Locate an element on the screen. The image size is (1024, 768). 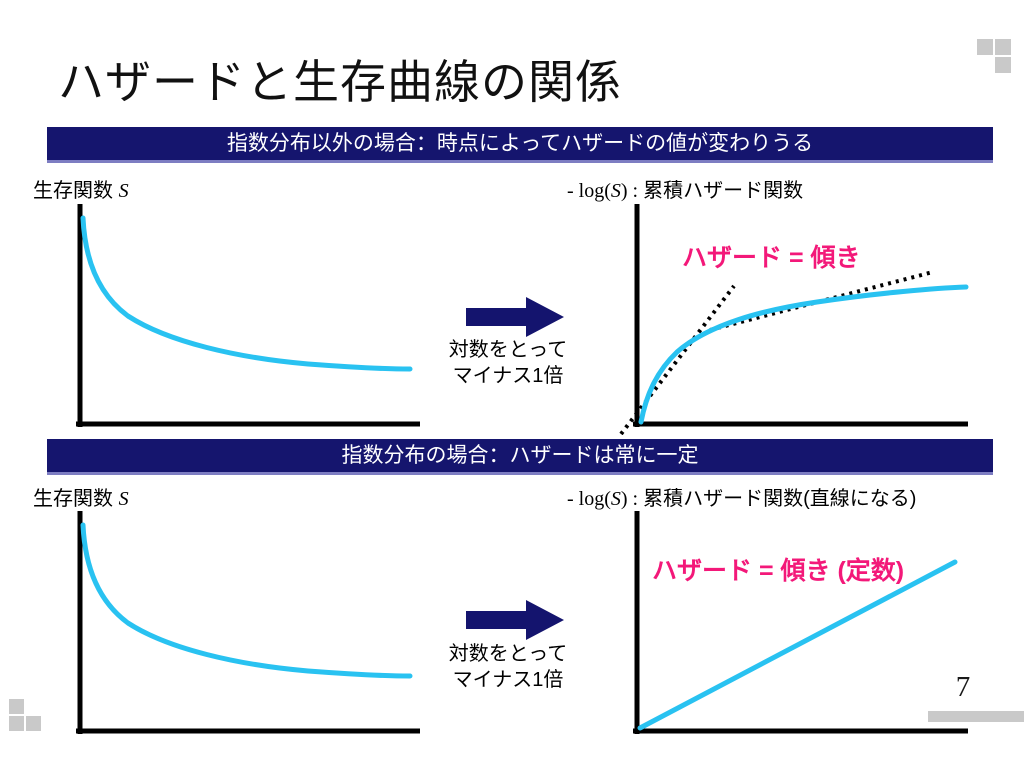
section1-survival-label: 生存関数 S is located at coordinates (81, 188).